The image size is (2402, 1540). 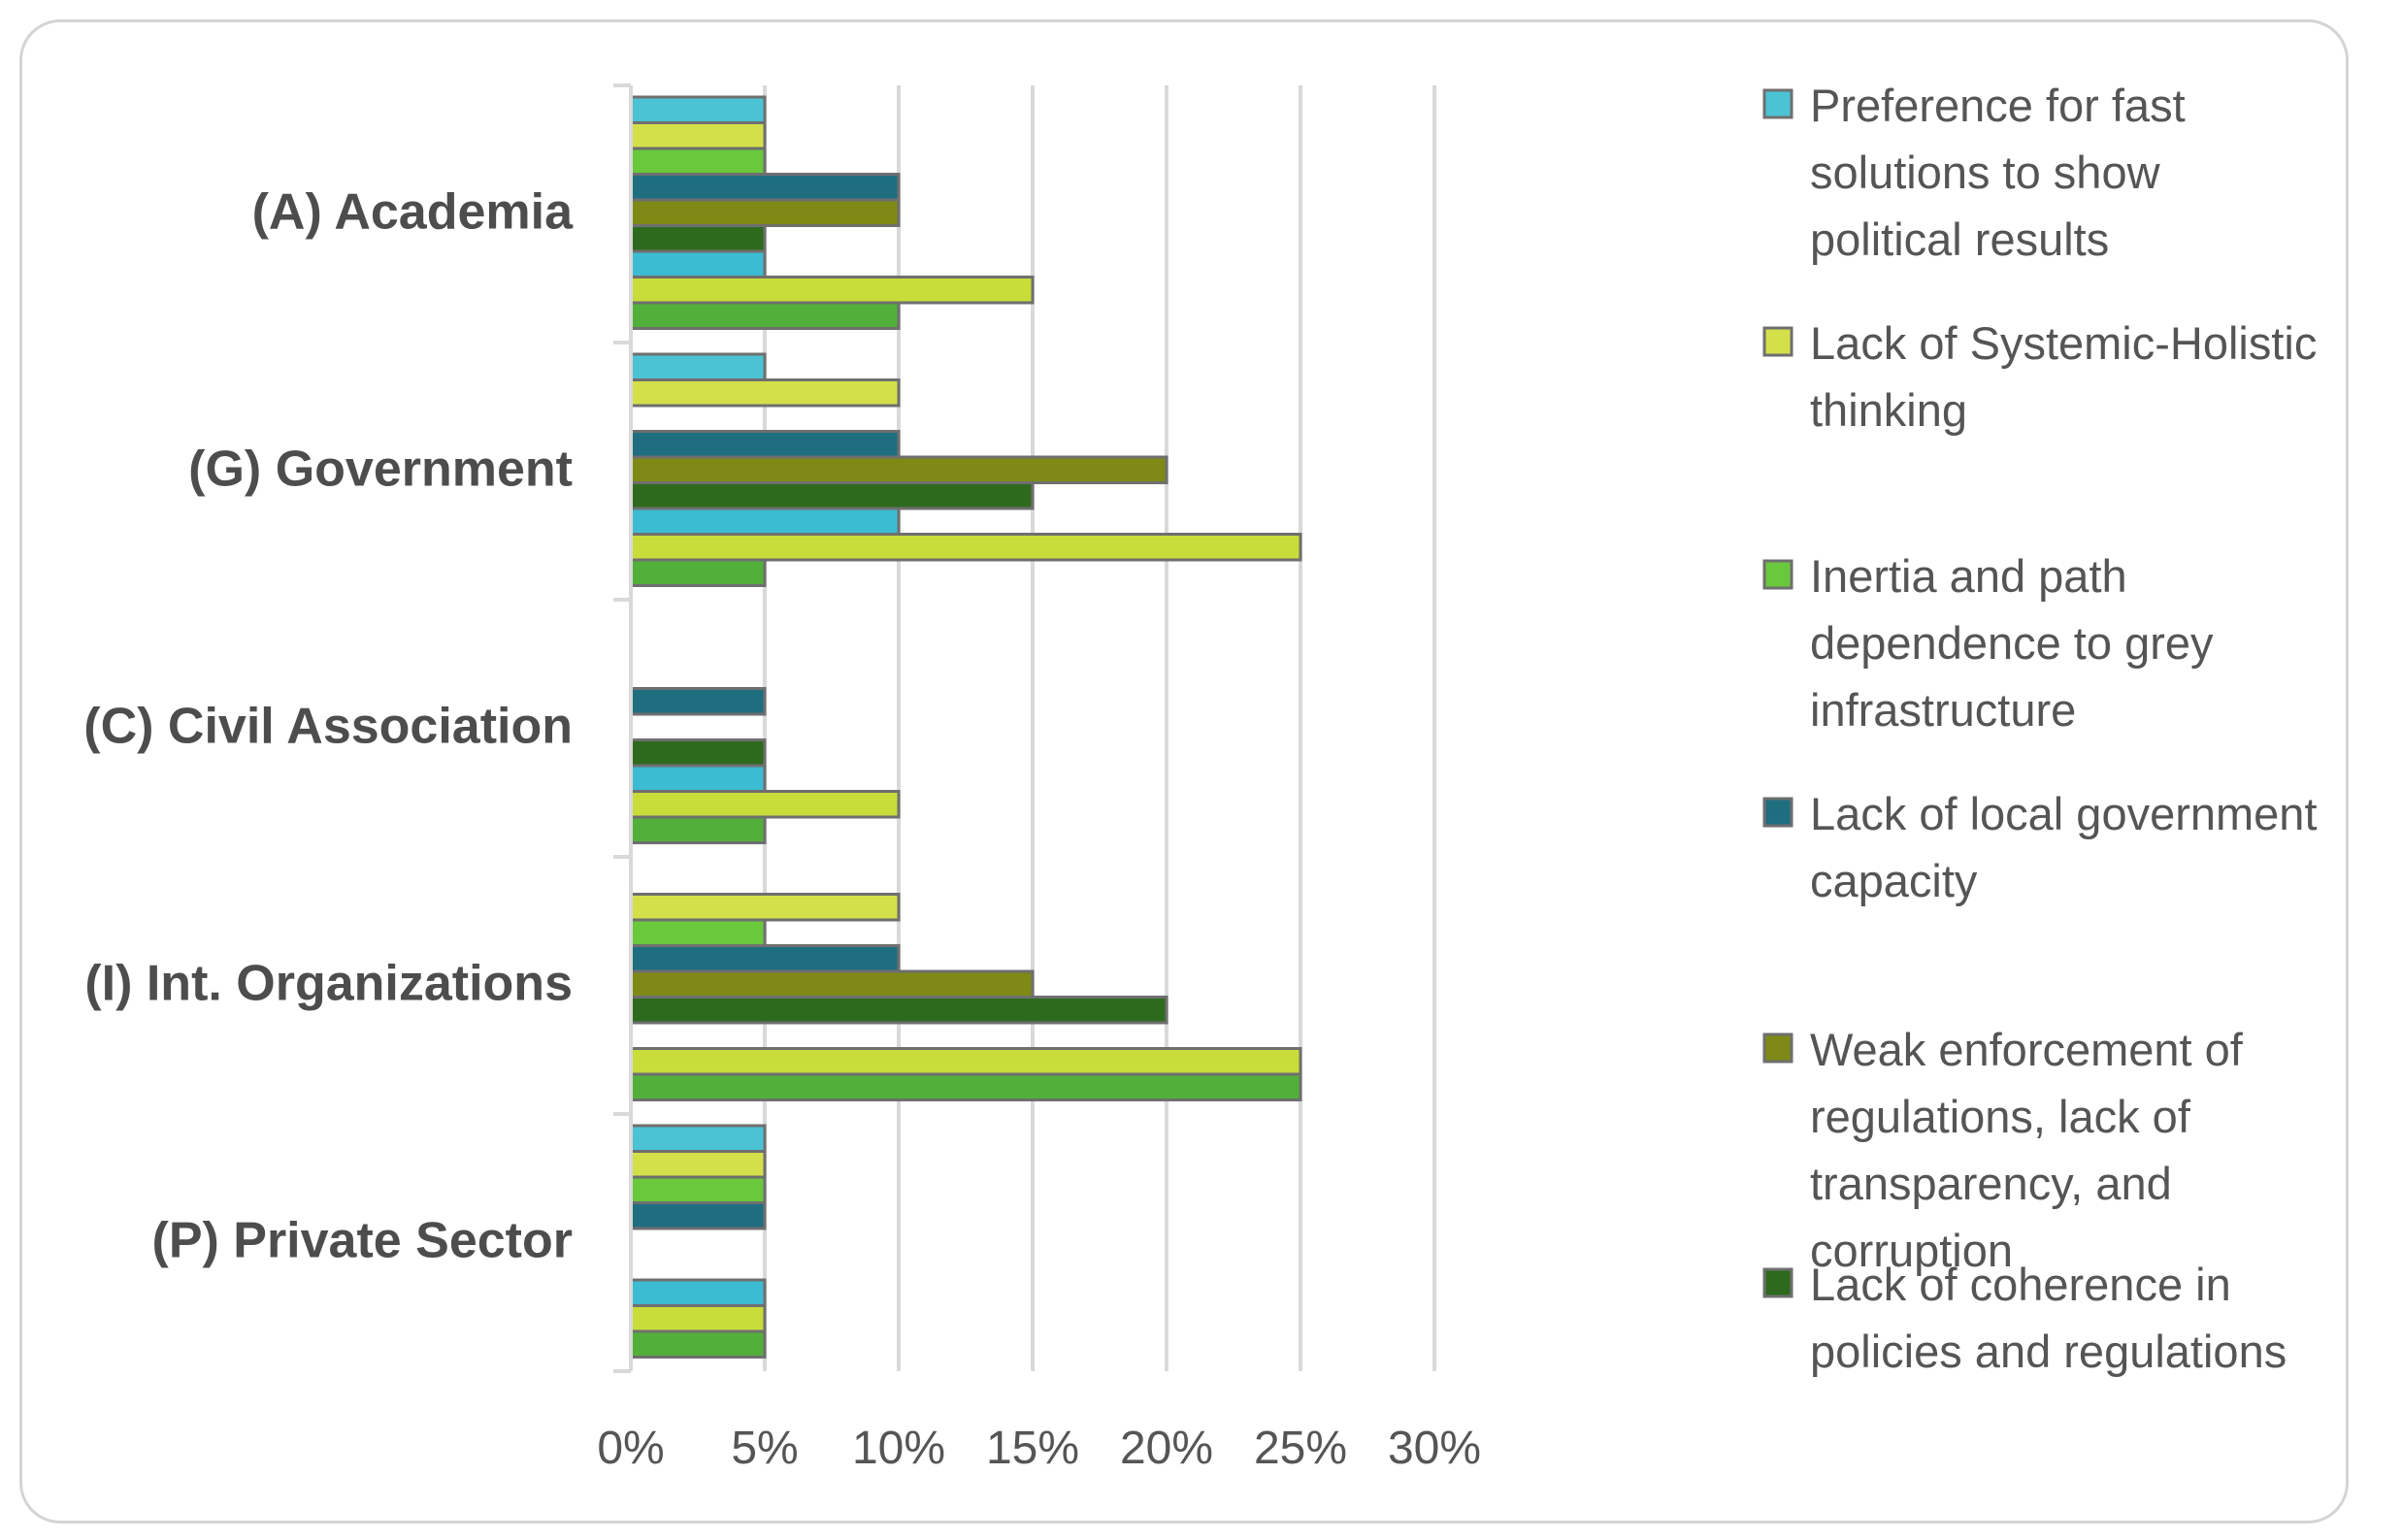 What do you see at coordinates (1777, 104) in the screenshot?
I see `legend-swatch-preference-for-fast-solutions-to-show-political-results` at bounding box center [1777, 104].